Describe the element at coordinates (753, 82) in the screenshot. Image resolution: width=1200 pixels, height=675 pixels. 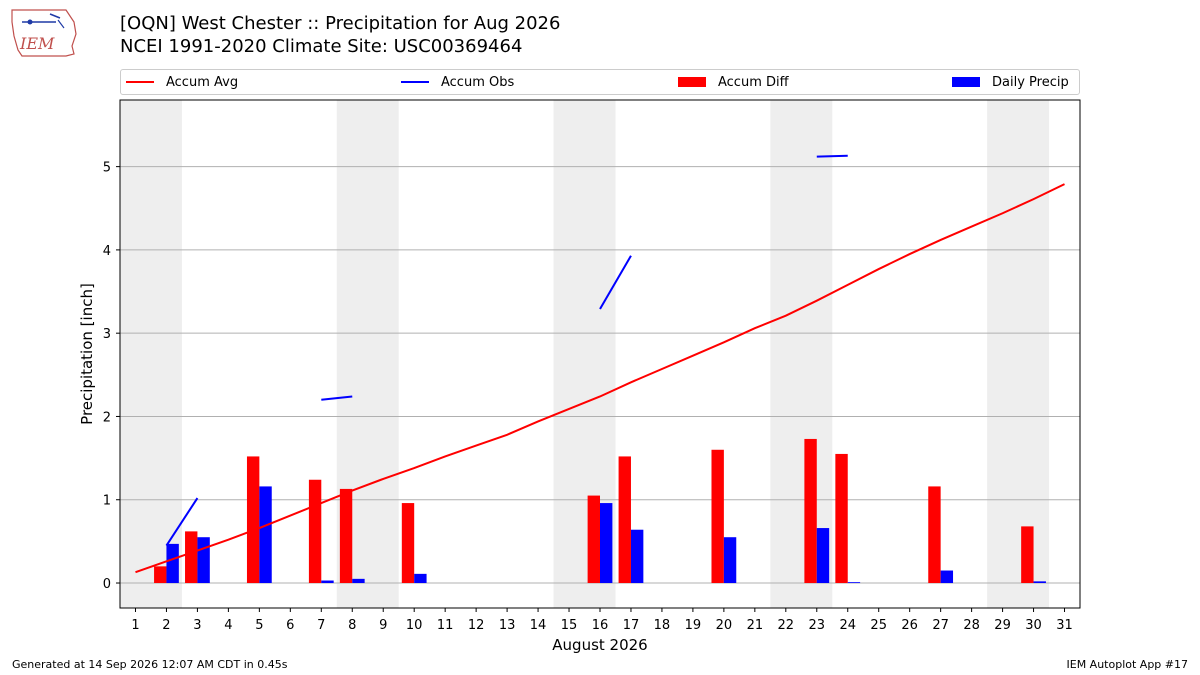
I see `legend-label-accum-diff: Accum Diff` at that location.